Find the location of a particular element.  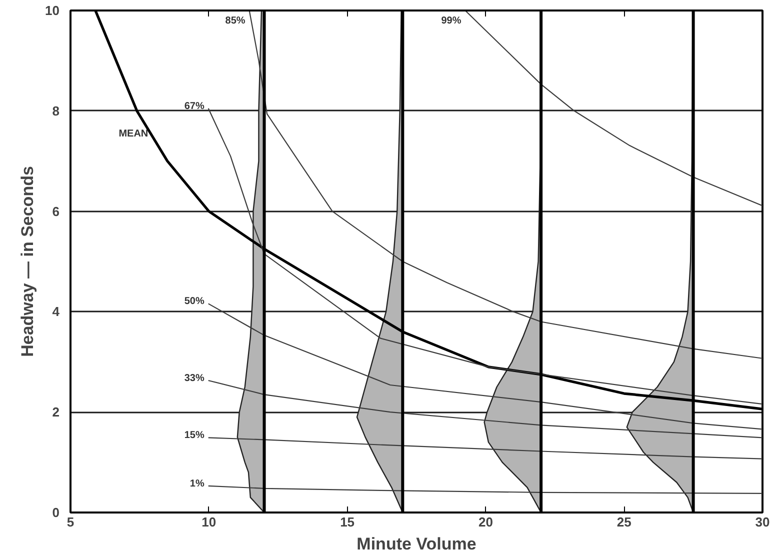

y-tick-label: 10 is located at coordinates (52, 10).